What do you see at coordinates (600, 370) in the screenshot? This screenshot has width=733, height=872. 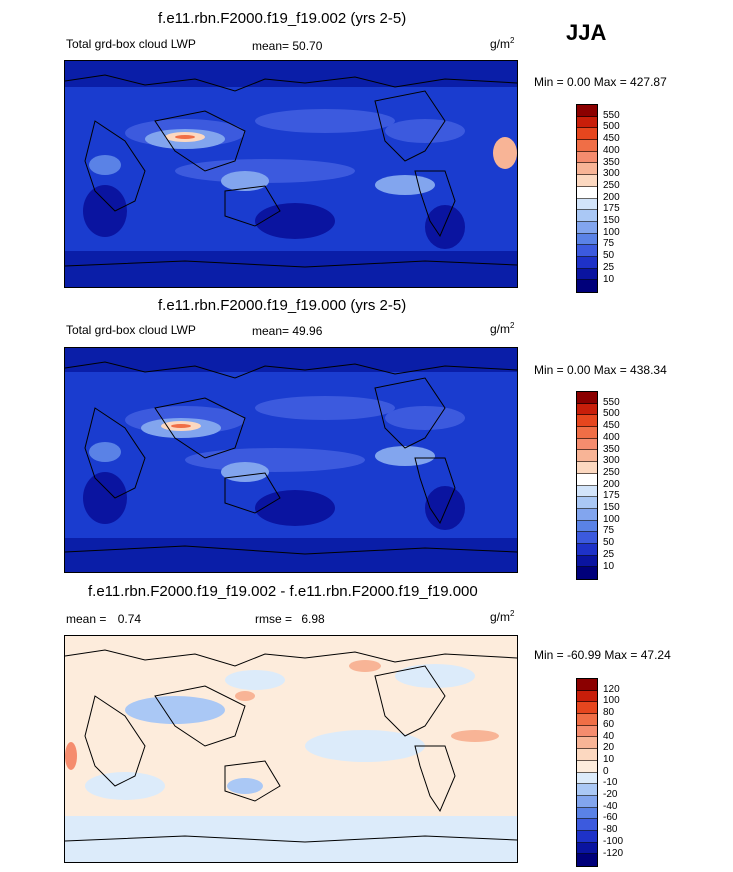 I see `panel2-minmax: Min = 0.00 Max = 438.34` at bounding box center [600, 370].